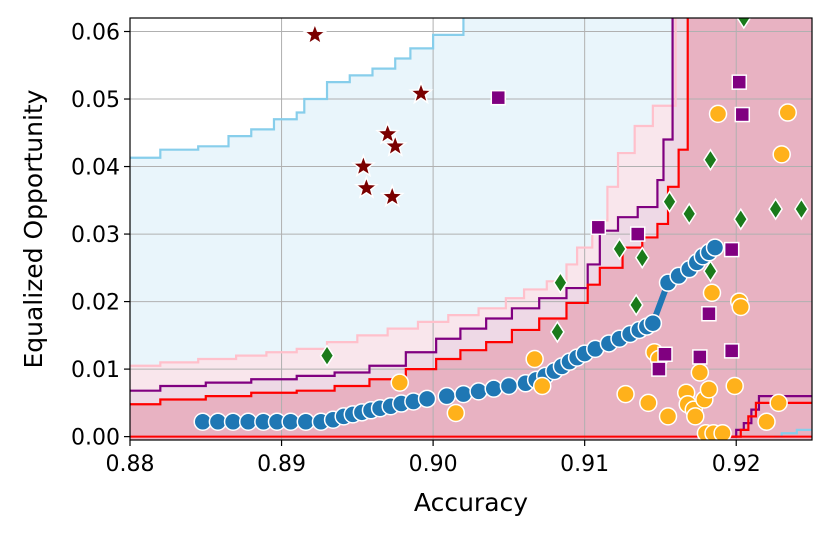  What do you see at coordinates (95, 33) in the screenshot?
I see `y-tick-label: 0.06` at bounding box center [95, 33].